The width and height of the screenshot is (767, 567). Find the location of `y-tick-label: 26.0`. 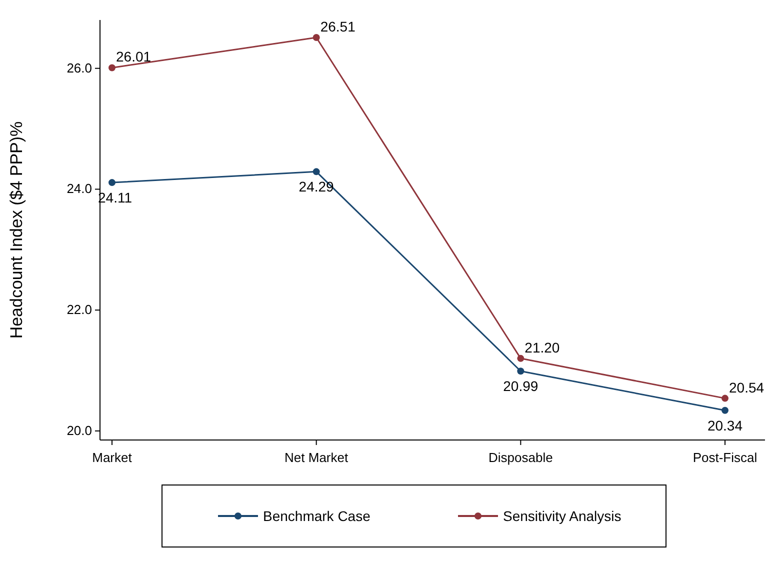

y-tick-label: 26.0 is located at coordinates (79, 68).